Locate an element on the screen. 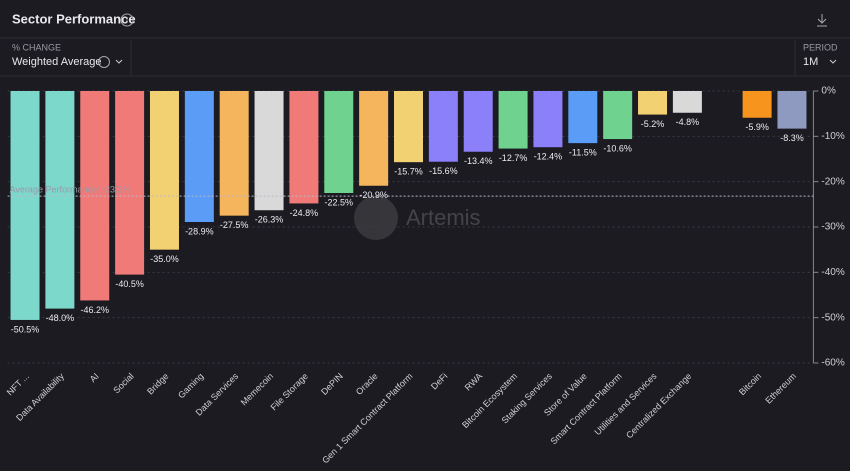 The width and height of the screenshot is (850, 471). x-tick-label: RWA is located at coordinates (474, 382).